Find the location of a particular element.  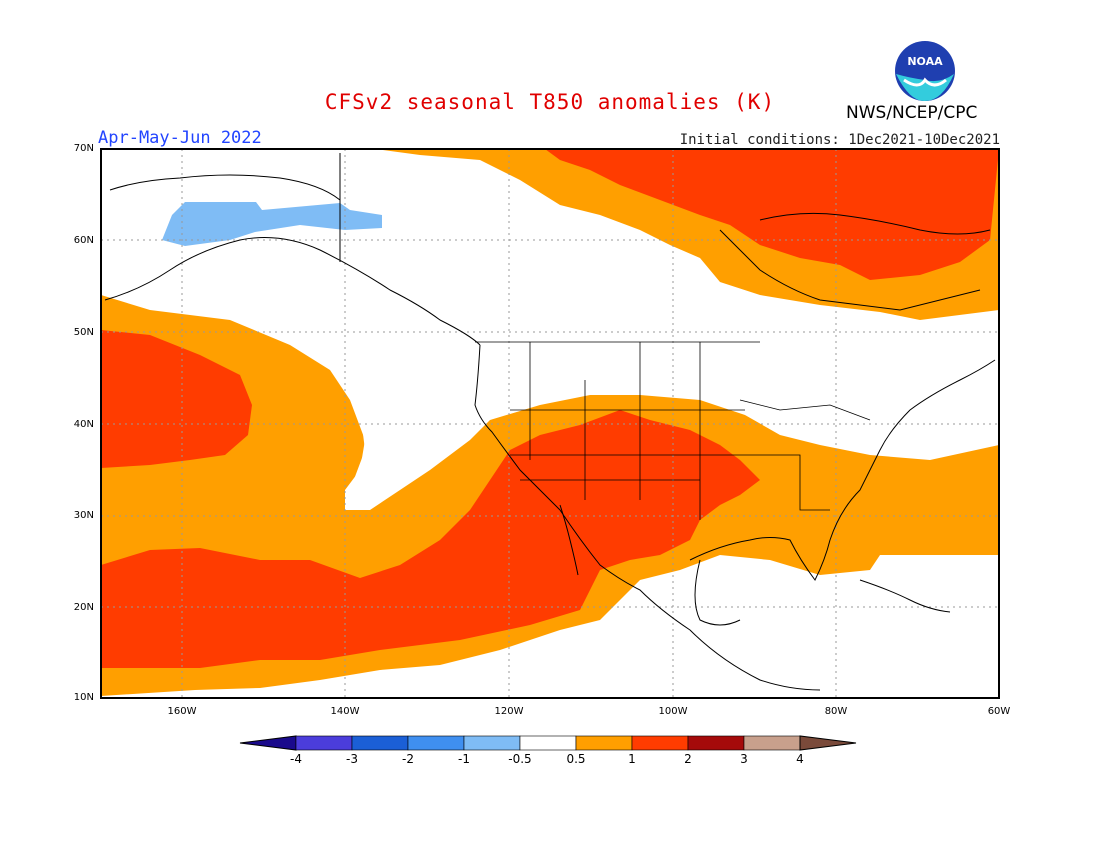

lat-label: 70N is located at coordinates (83, 148).